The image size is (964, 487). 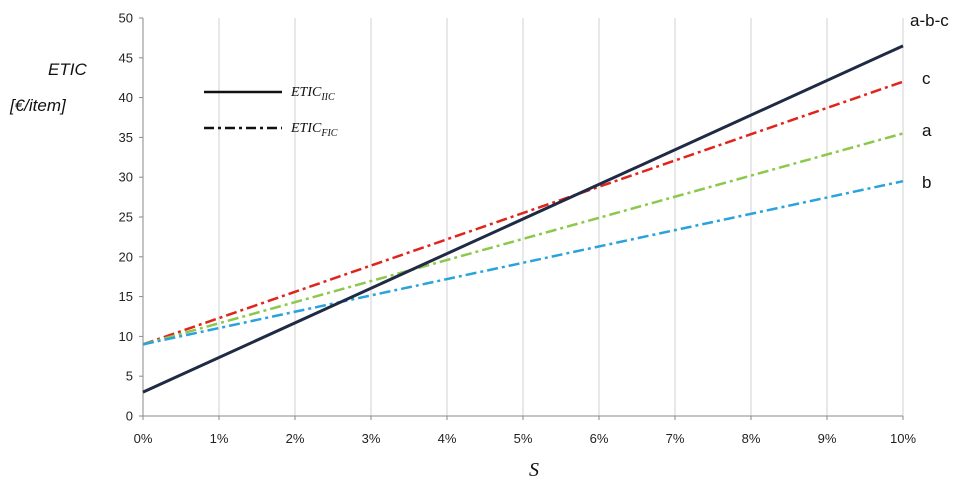 I want to click on series-label-c: c, so click(x=926, y=78).